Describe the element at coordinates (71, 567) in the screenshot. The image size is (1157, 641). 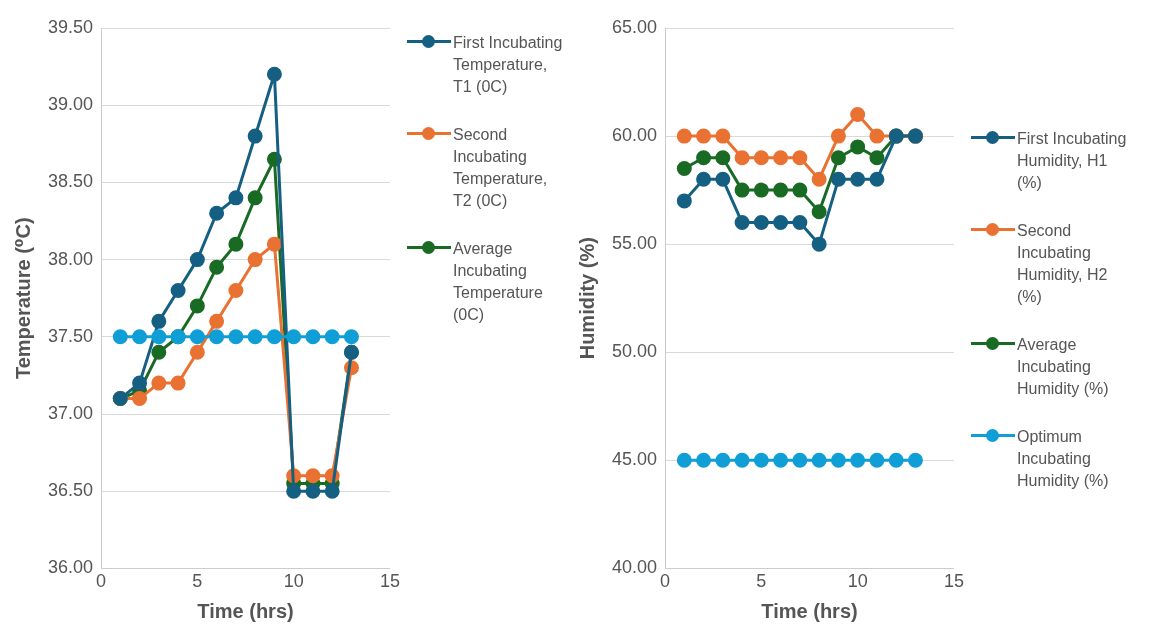
I see `y-tick-label: 36.00` at that location.